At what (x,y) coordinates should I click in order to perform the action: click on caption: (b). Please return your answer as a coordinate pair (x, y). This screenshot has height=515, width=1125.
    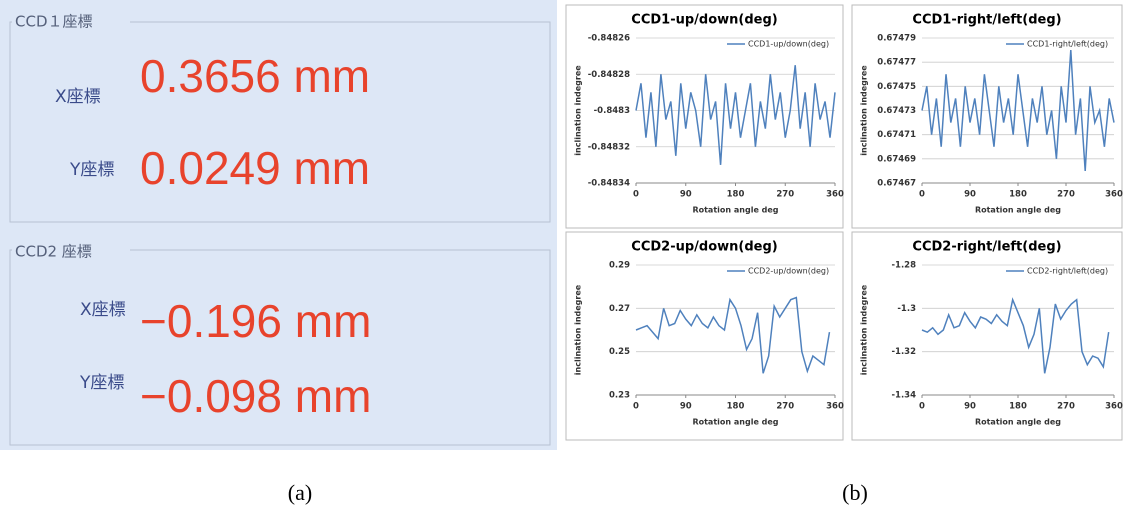
    Looking at the image, I should click on (855, 492).